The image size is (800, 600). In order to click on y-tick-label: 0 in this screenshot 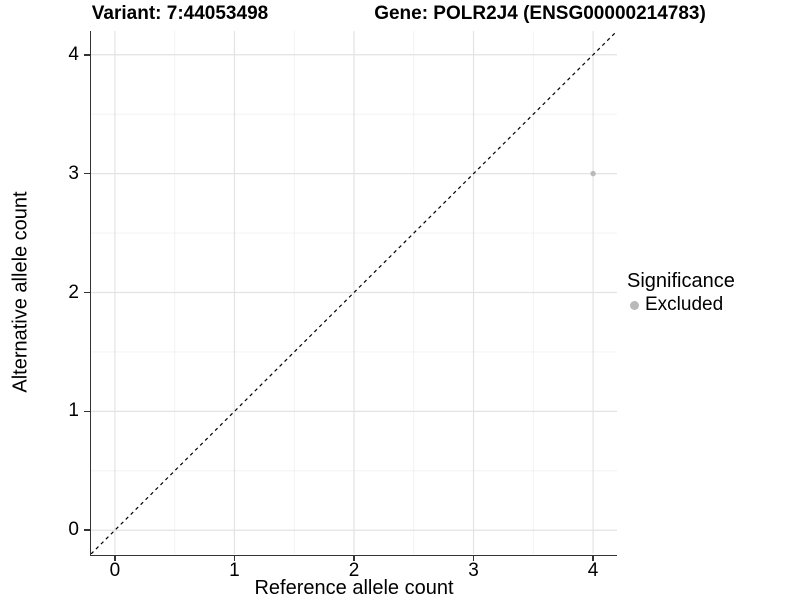, I will do `click(73, 530)`.